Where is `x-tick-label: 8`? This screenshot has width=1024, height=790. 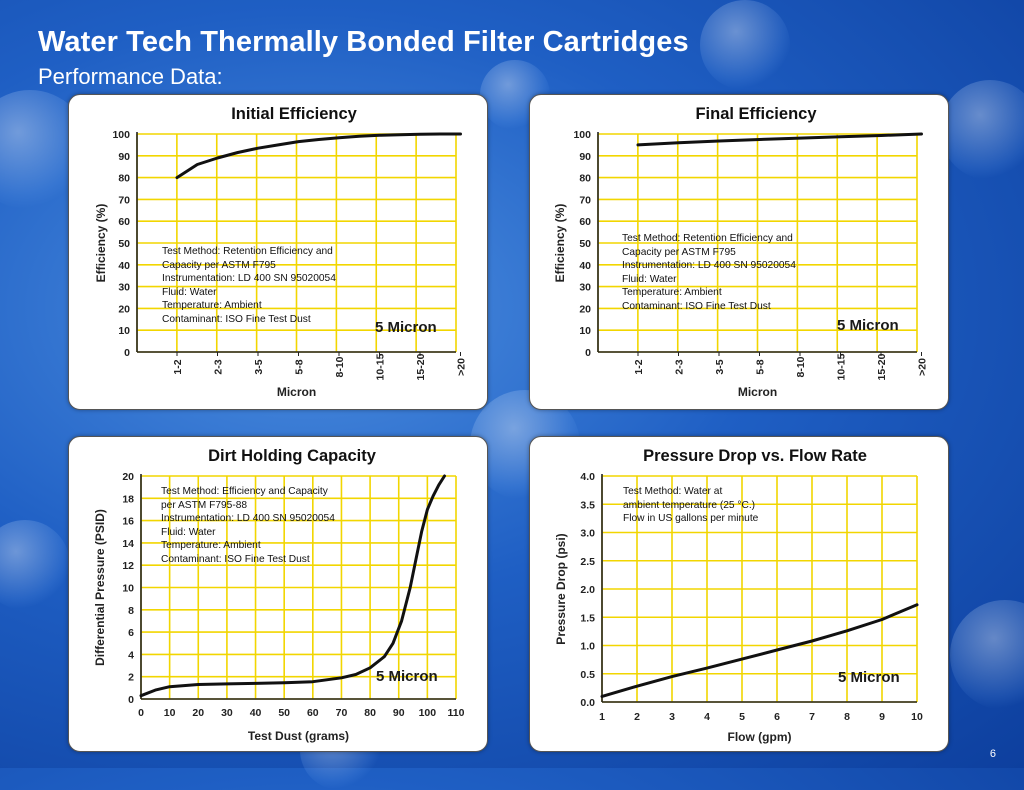 x-tick-label: 8 is located at coordinates (847, 717).